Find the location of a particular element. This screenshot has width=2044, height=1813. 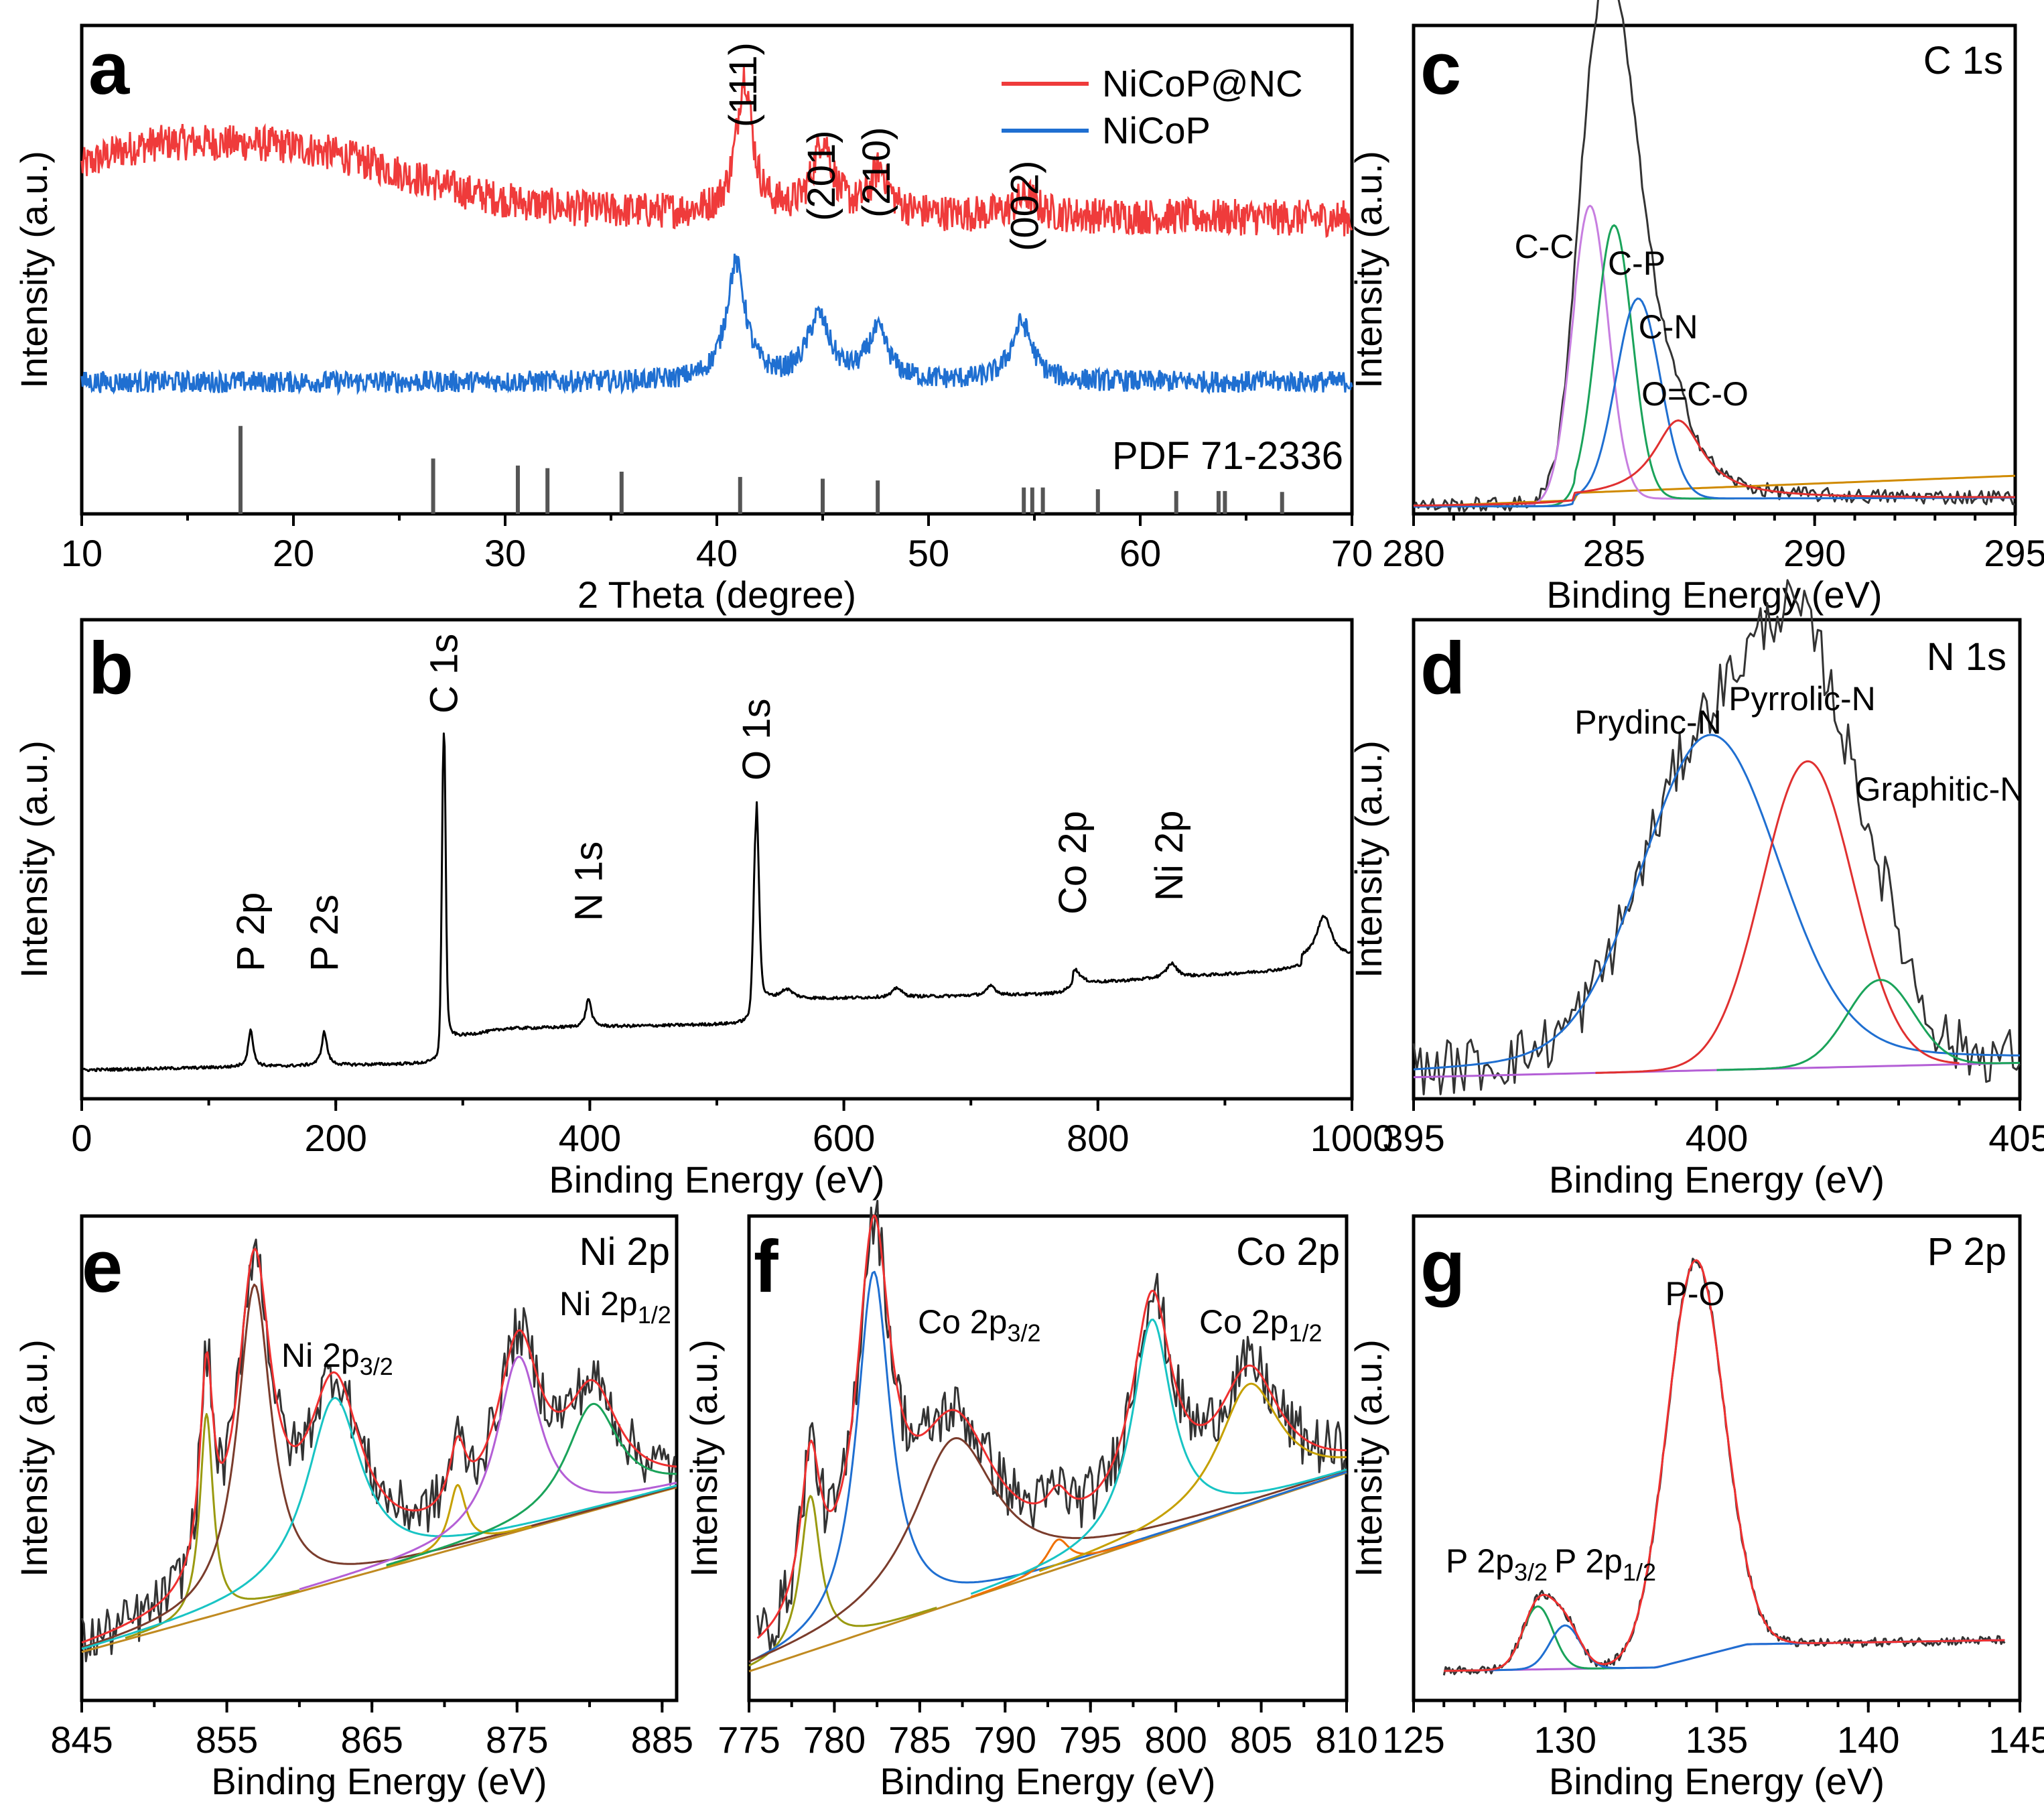

annotation-ni-2p-3-2: Ni 2p3/2 is located at coordinates (337, 1358).